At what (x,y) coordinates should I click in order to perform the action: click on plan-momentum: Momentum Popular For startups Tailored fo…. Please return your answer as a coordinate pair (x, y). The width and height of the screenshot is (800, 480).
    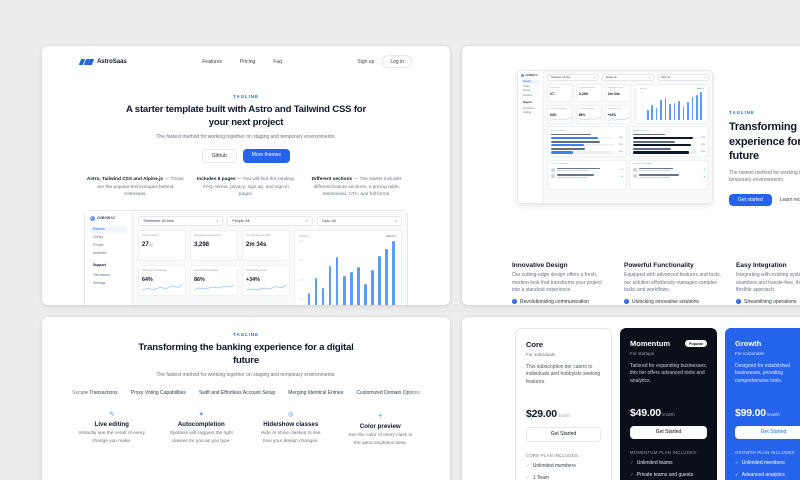
    Looking at the image, I should click on (668, 404).